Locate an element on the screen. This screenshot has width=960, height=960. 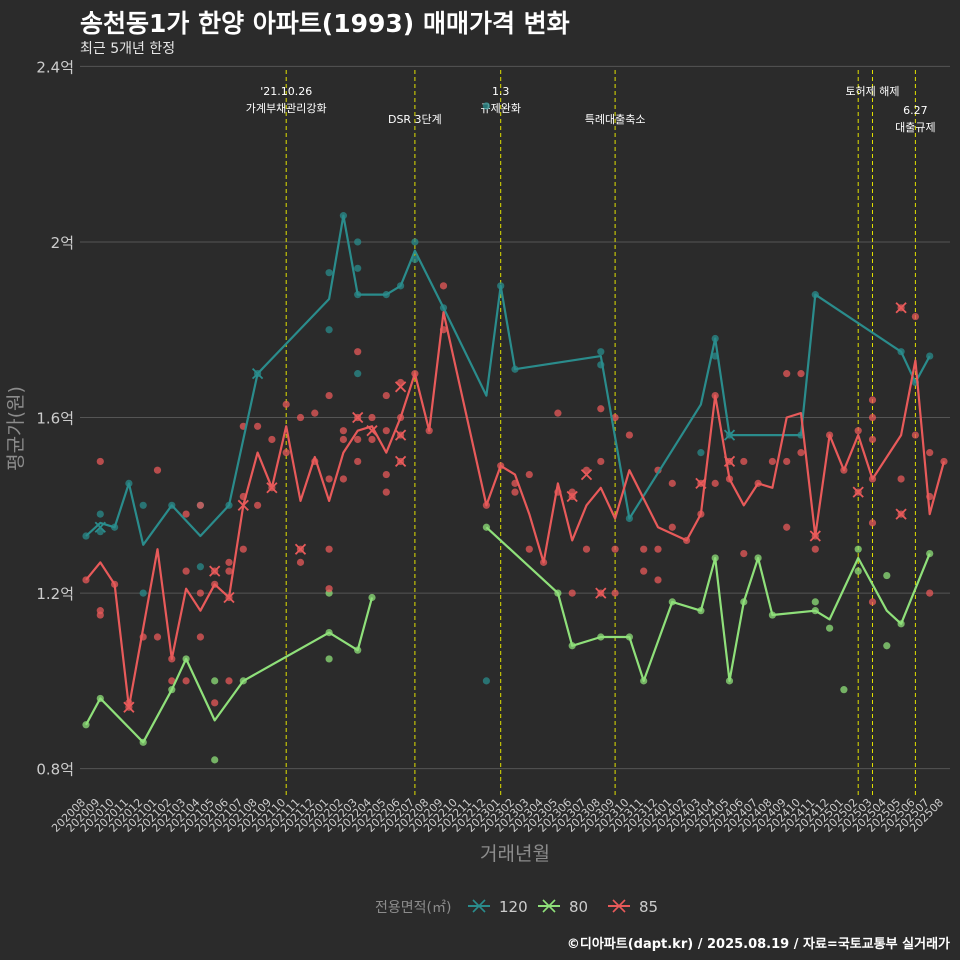
event-label: 1.3 is located at coordinates (501, 91).